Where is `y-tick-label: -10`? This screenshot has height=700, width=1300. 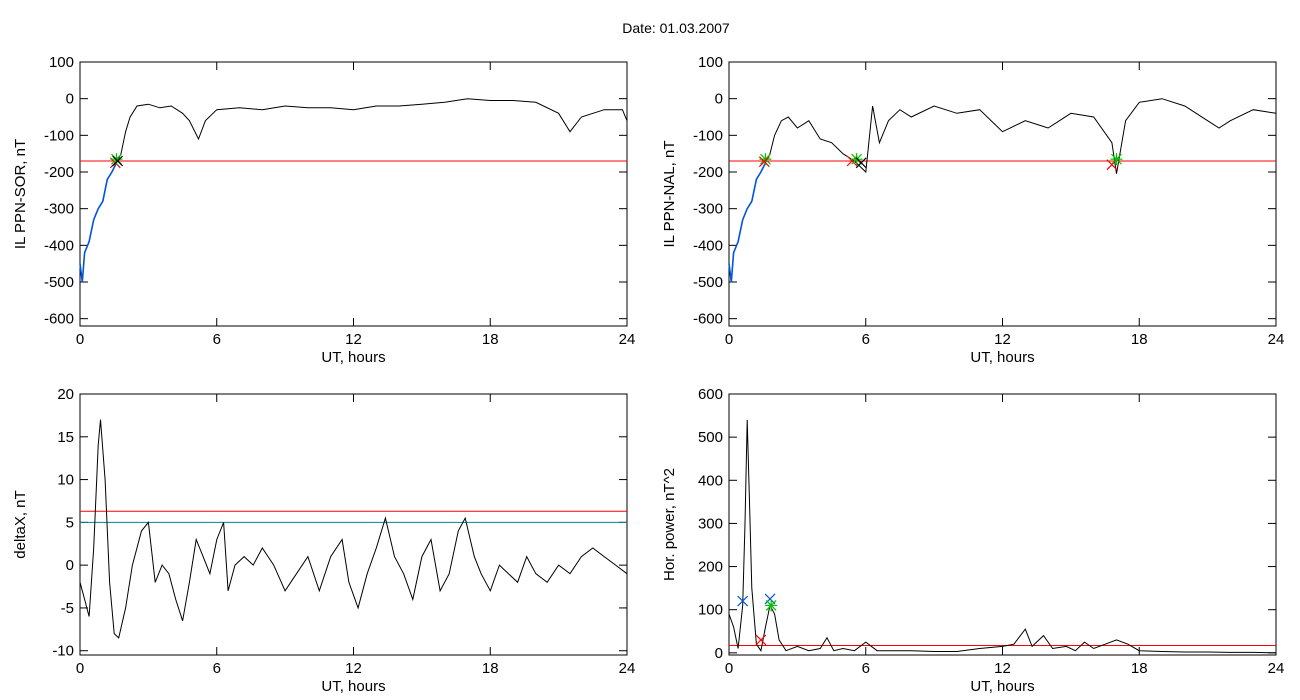 y-tick-label: -10 is located at coordinates (63, 651).